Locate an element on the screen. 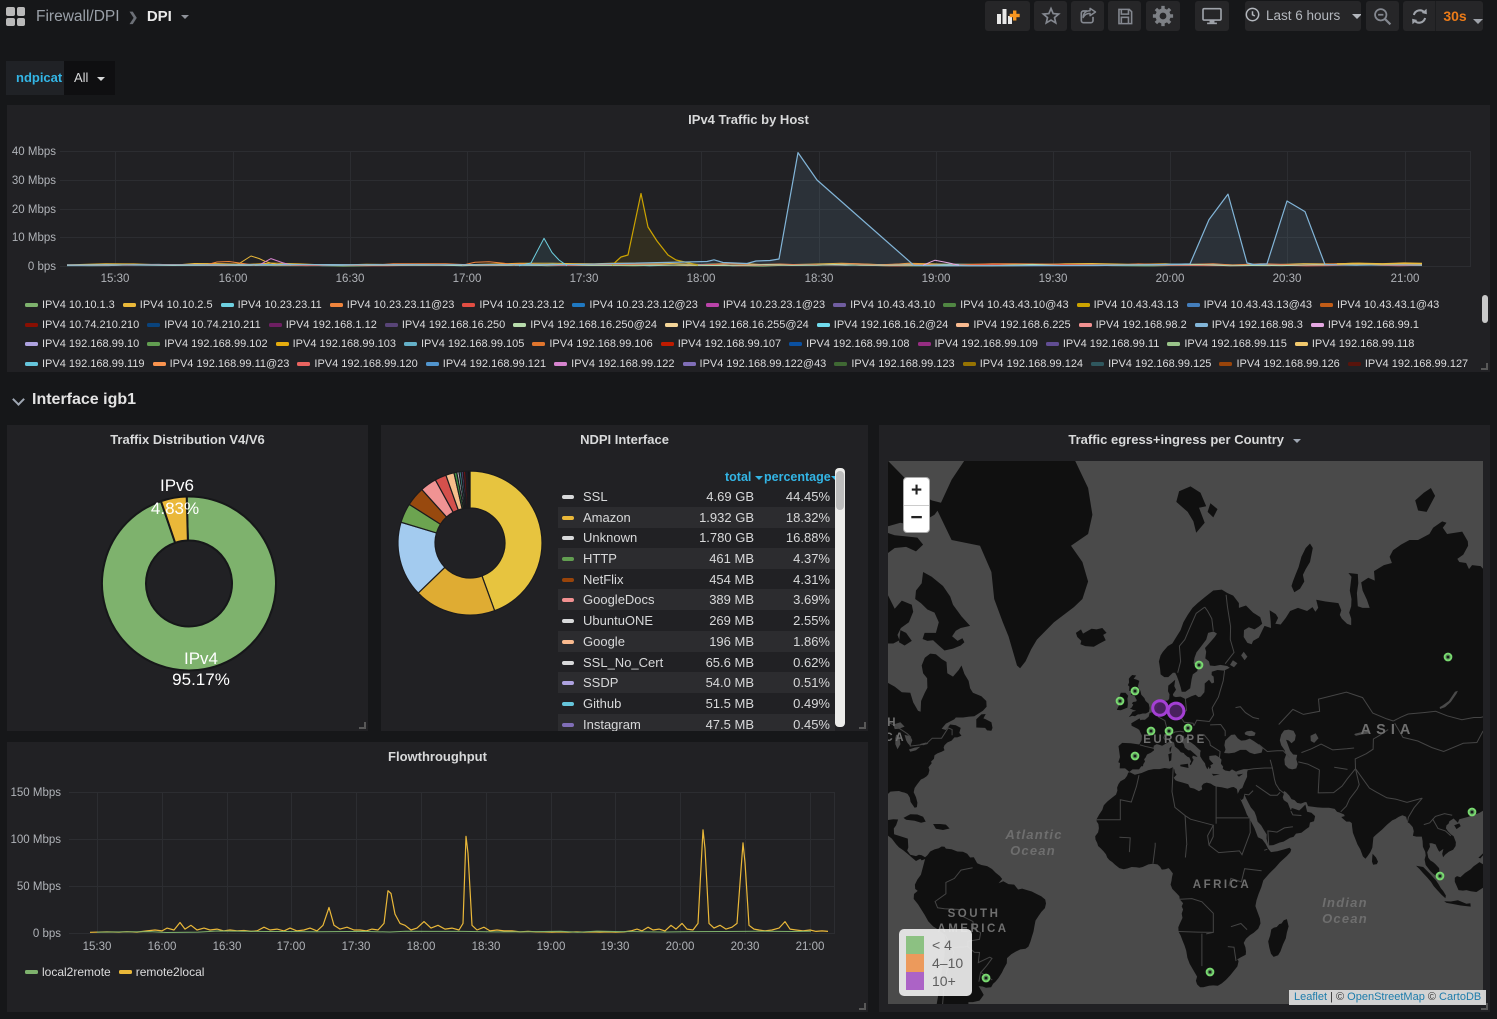  svg-text: ASIA is located at coordinates (1388, 730).